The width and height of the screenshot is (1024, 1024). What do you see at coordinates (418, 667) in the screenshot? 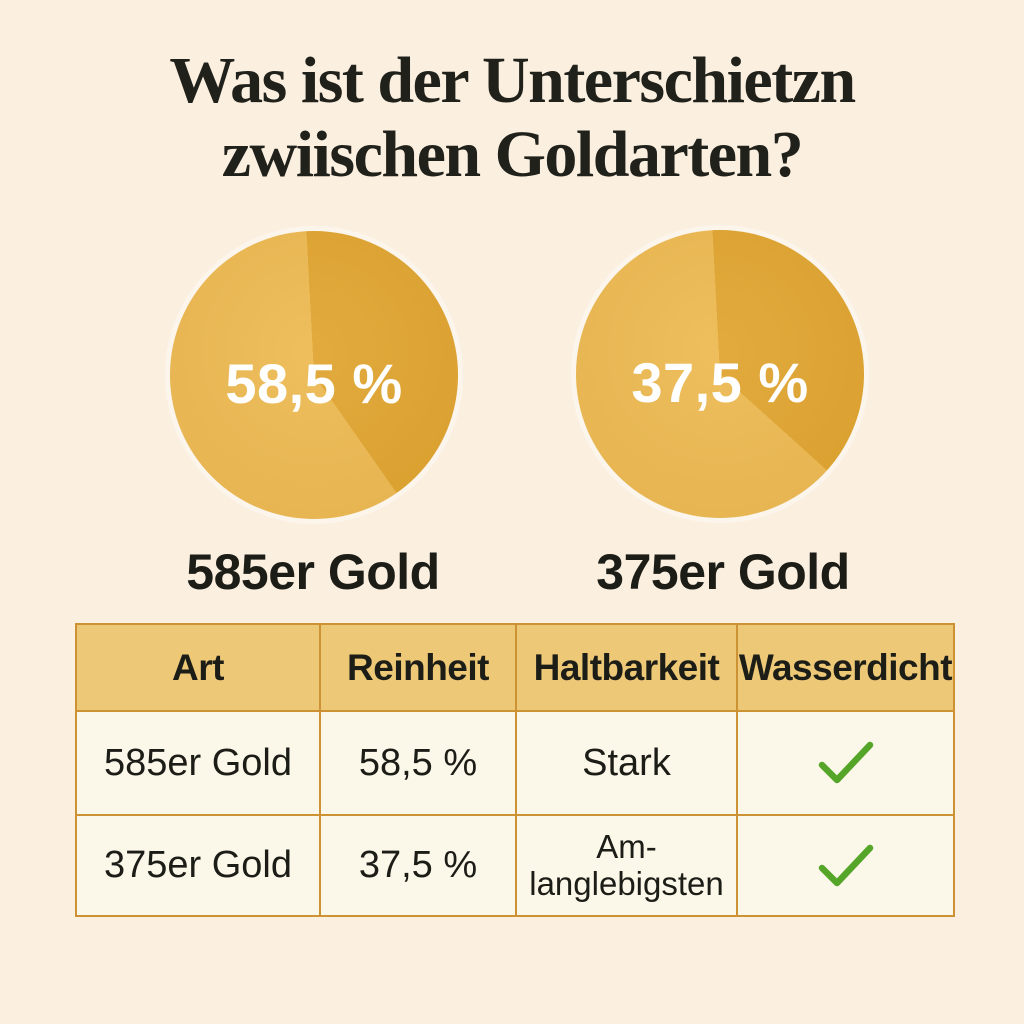
I see `table-header-reinheit: Reinheit` at bounding box center [418, 667].